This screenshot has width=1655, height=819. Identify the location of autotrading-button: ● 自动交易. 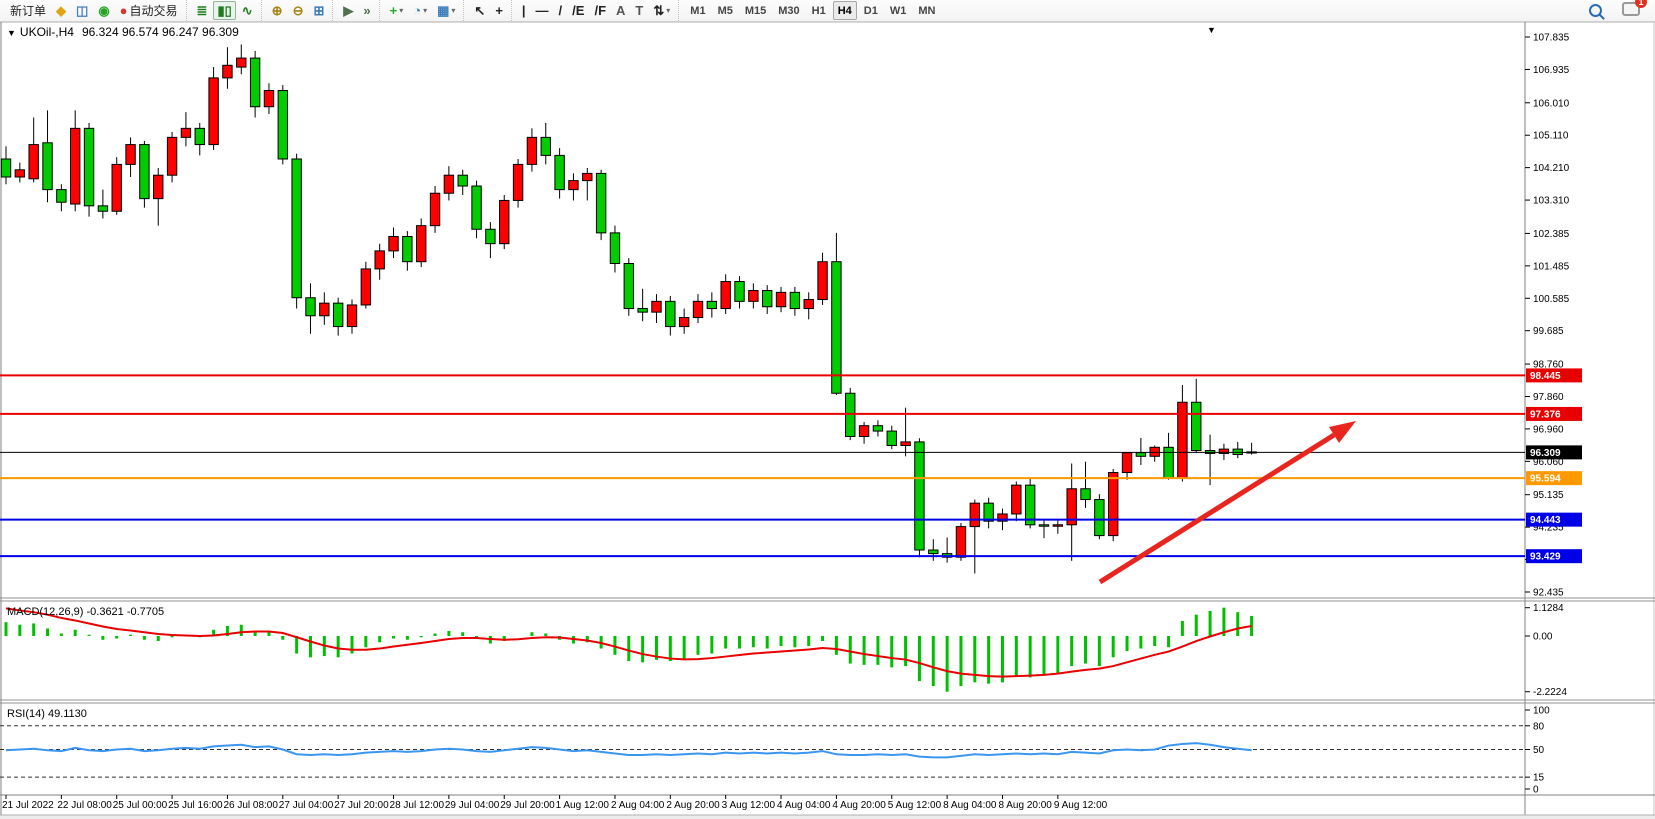
(149, 10).